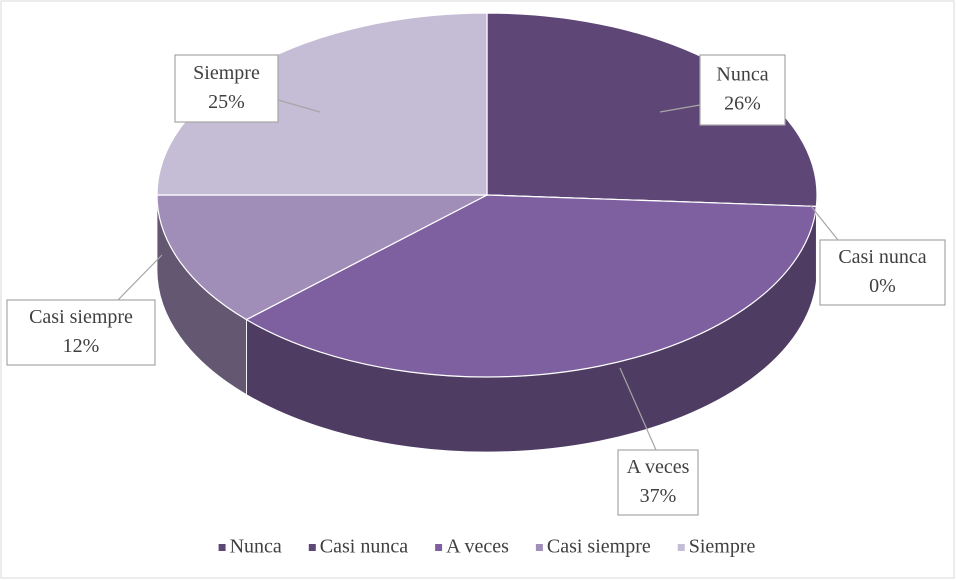 The image size is (956, 580). What do you see at coordinates (81, 317) in the screenshot?
I see `data-label-name: Casi siempre` at bounding box center [81, 317].